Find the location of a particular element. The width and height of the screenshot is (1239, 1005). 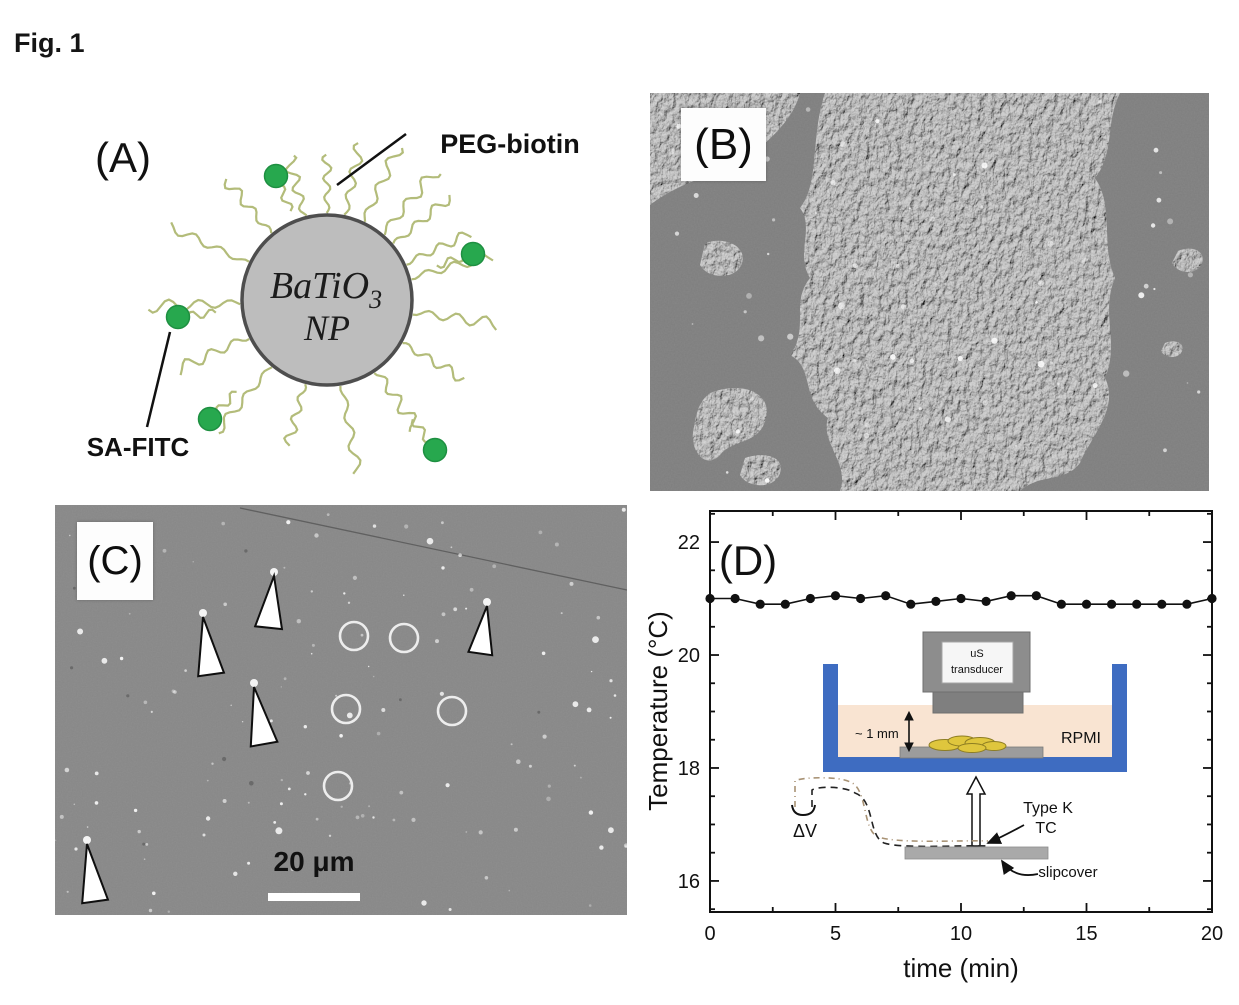

annotation-circle is located at coordinates (338, 786).